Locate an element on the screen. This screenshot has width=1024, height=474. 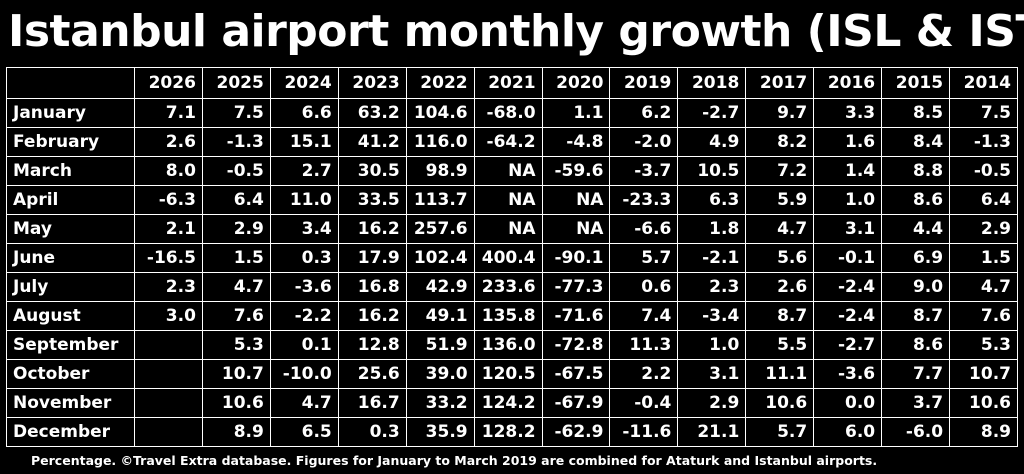
growth-value-cell: 9.7 is located at coordinates (780, 113).